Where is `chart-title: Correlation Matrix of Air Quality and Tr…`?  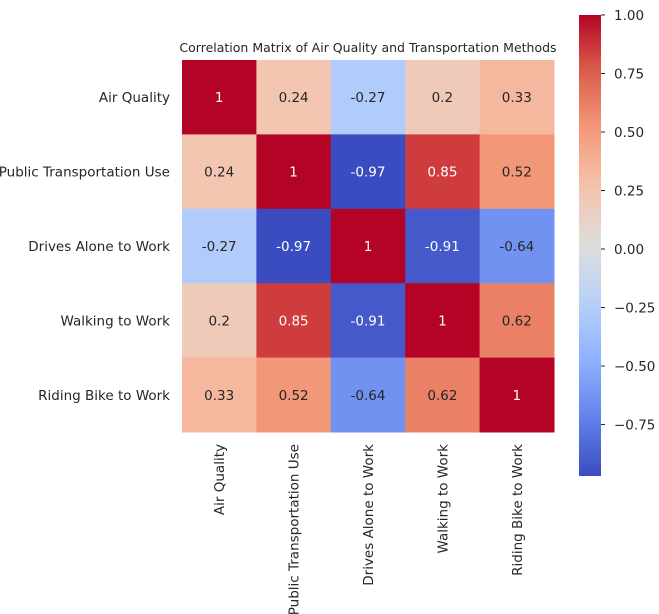
chart-title: Correlation Matrix of Air Quality and Tr… is located at coordinates (367, 47).